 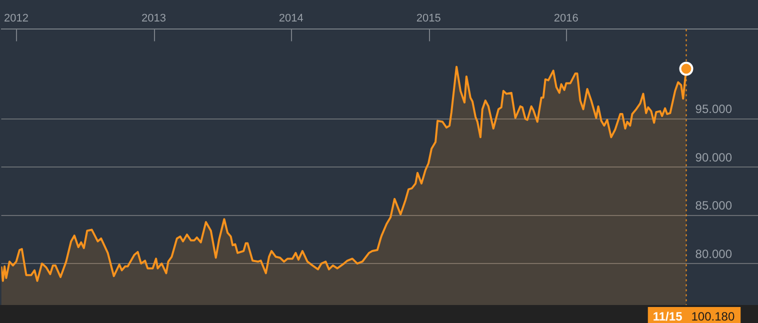 I want to click on y-tick-label: 80.000, so click(x=713, y=253).